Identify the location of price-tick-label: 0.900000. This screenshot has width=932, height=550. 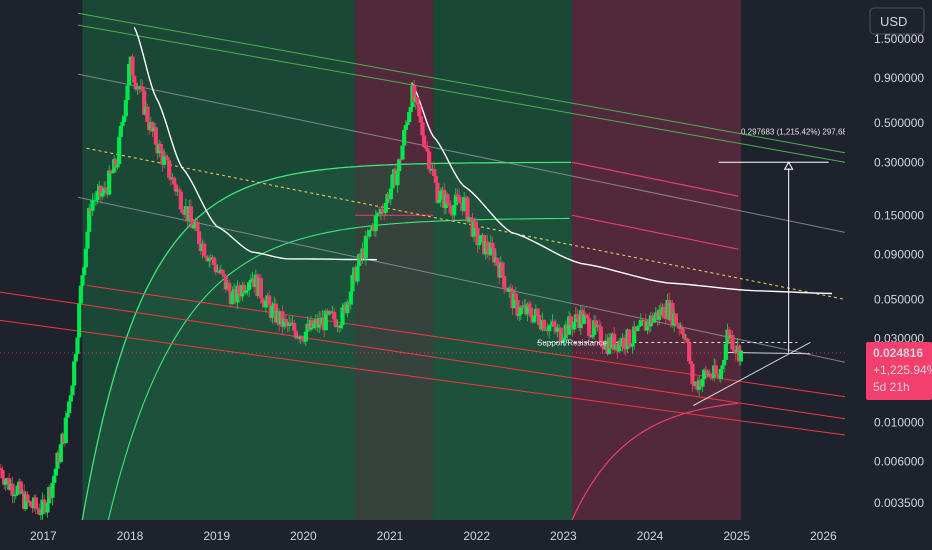
(899, 78).